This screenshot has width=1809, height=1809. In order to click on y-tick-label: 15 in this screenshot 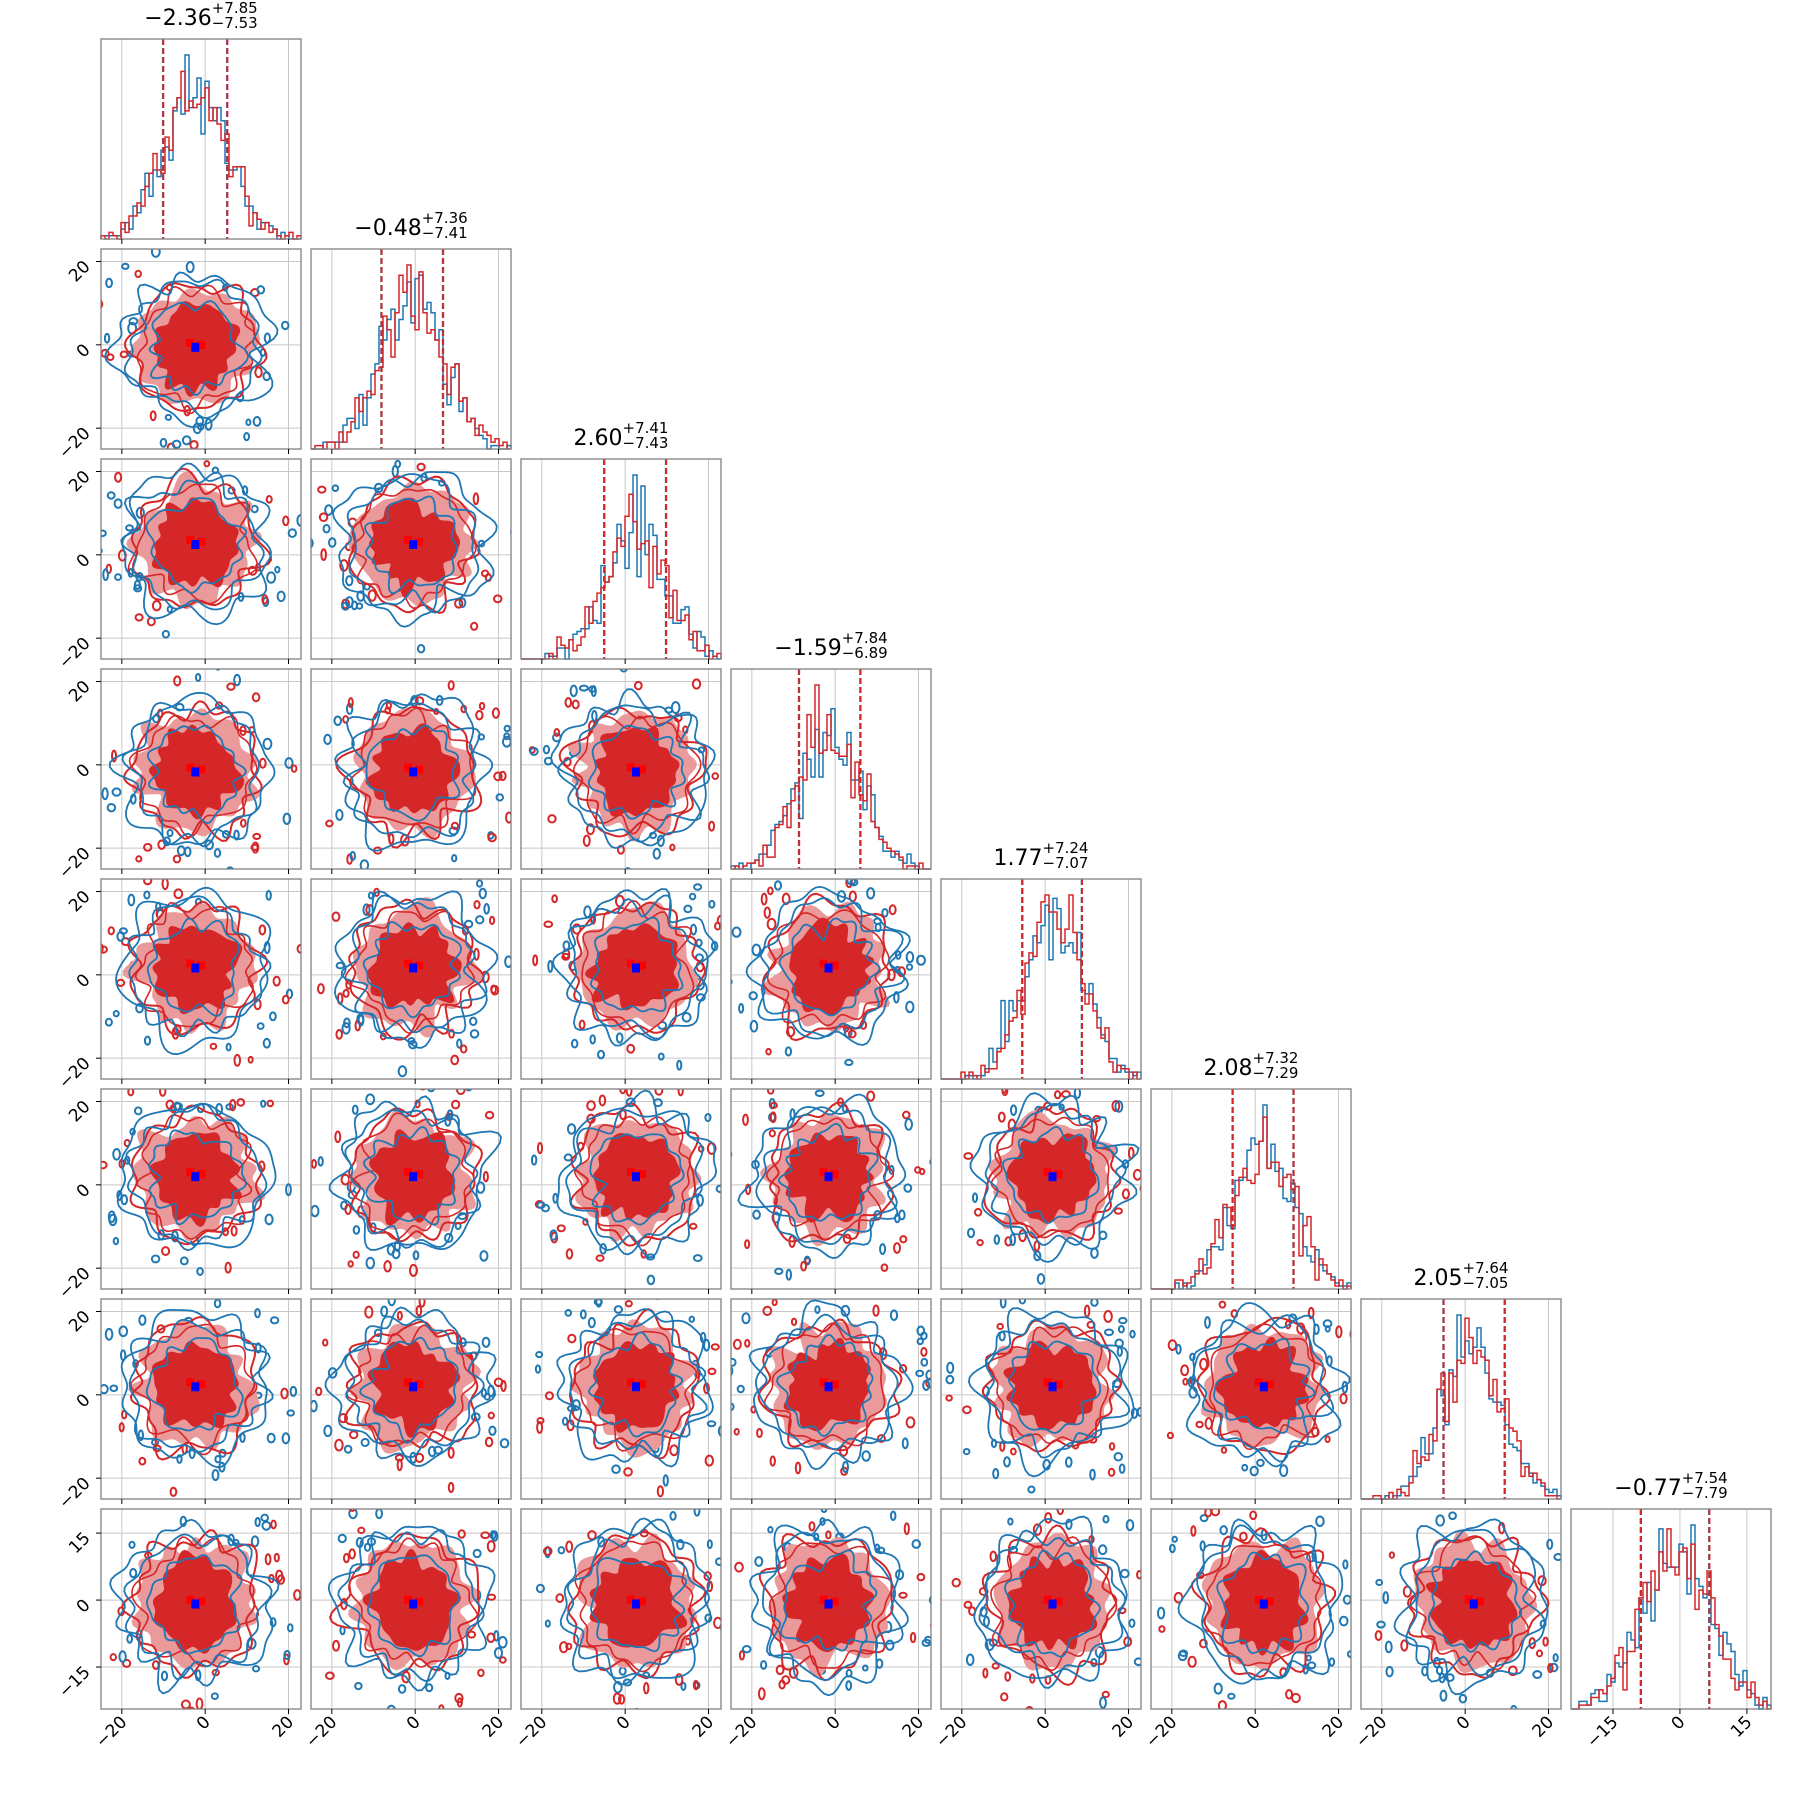, I will do `click(79, 1543)`.